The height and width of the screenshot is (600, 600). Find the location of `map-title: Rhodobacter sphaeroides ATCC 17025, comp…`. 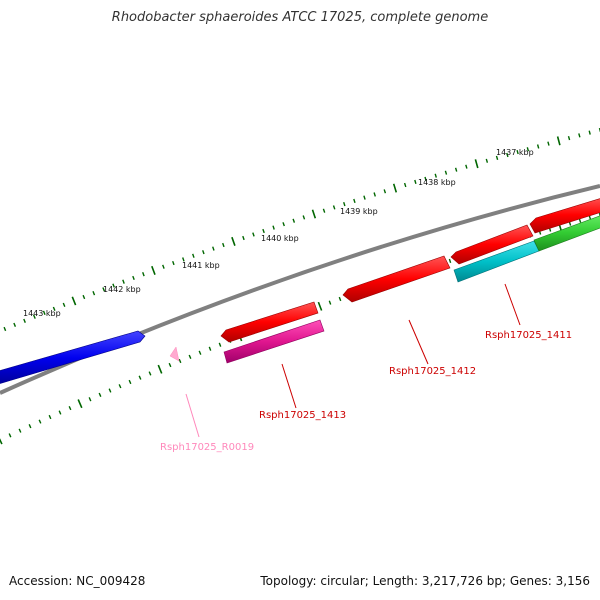

map-title: Rhodobacter sphaeroides ATCC 17025, comp… is located at coordinates (300, 17).